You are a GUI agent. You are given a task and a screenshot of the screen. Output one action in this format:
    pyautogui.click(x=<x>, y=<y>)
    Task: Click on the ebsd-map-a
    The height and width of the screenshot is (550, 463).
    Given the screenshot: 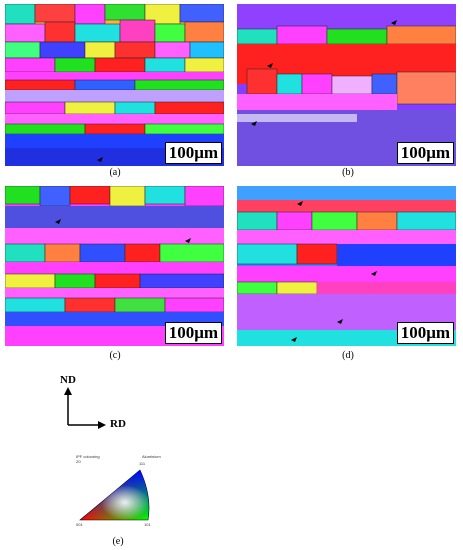 What is the action you would take?
    pyautogui.click(x=114, y=85)
    